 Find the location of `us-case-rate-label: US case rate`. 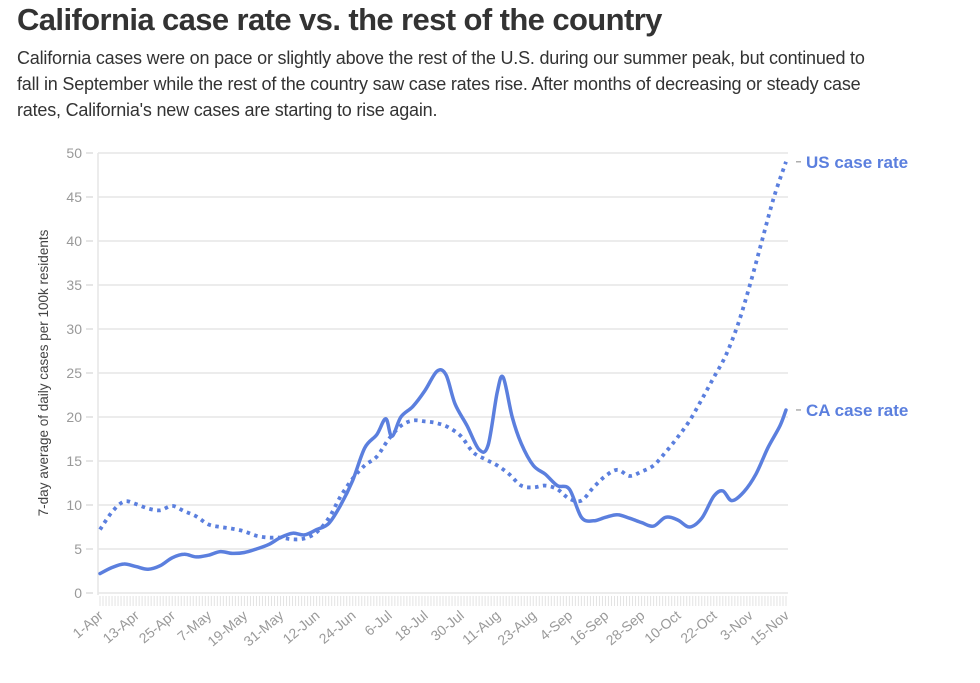

us-case-rate-label: US case rate is located at coordinates (857, 162).